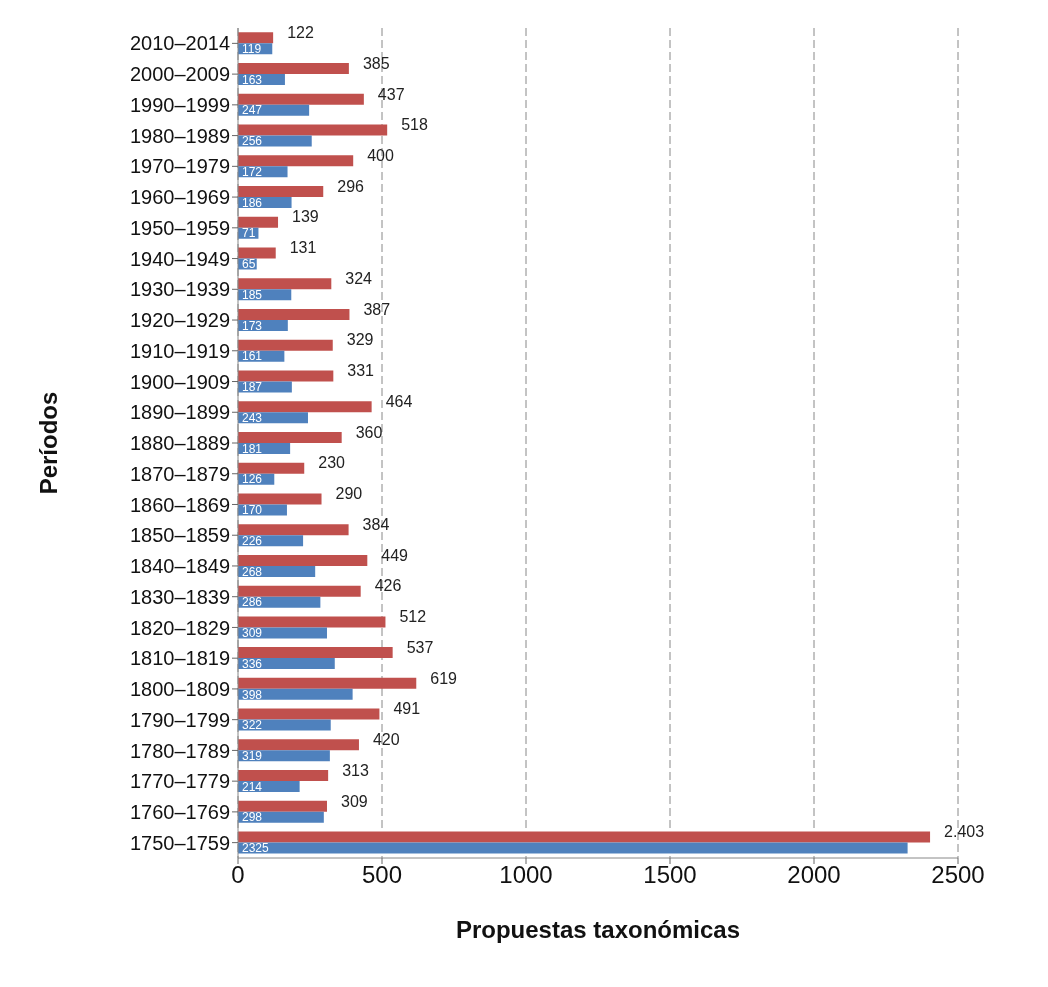 The image size is (1048, 987). I want to click on x-axis-title: Propuestas taxonómicas, so click(598, 929).